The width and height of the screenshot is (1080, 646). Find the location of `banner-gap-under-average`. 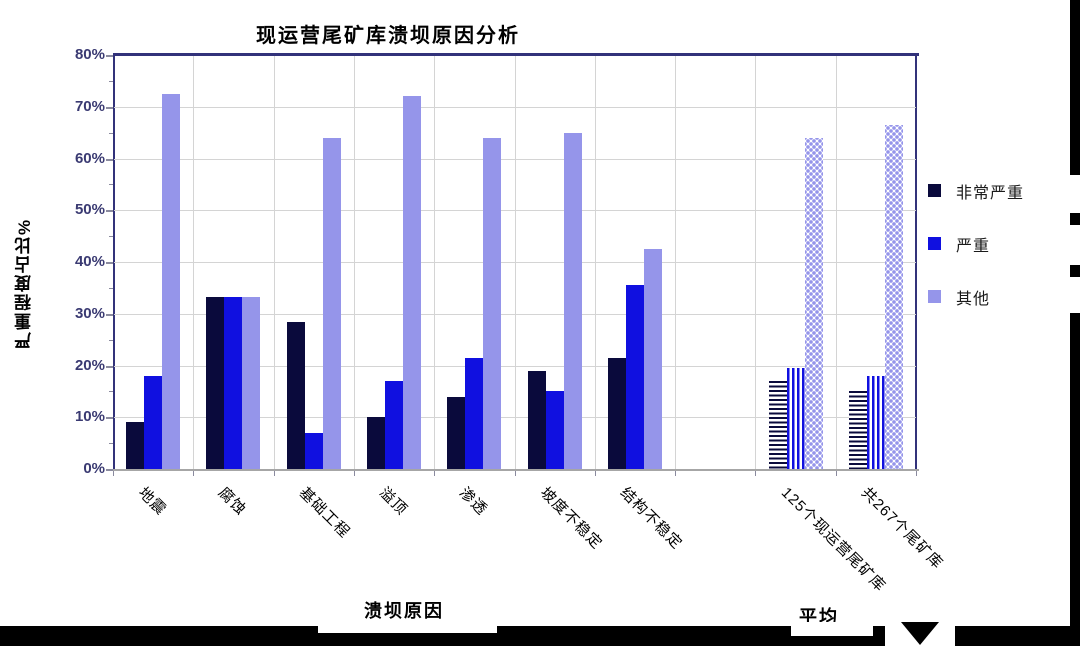

banner-gap-under-average is located at coordinates (832, 629).